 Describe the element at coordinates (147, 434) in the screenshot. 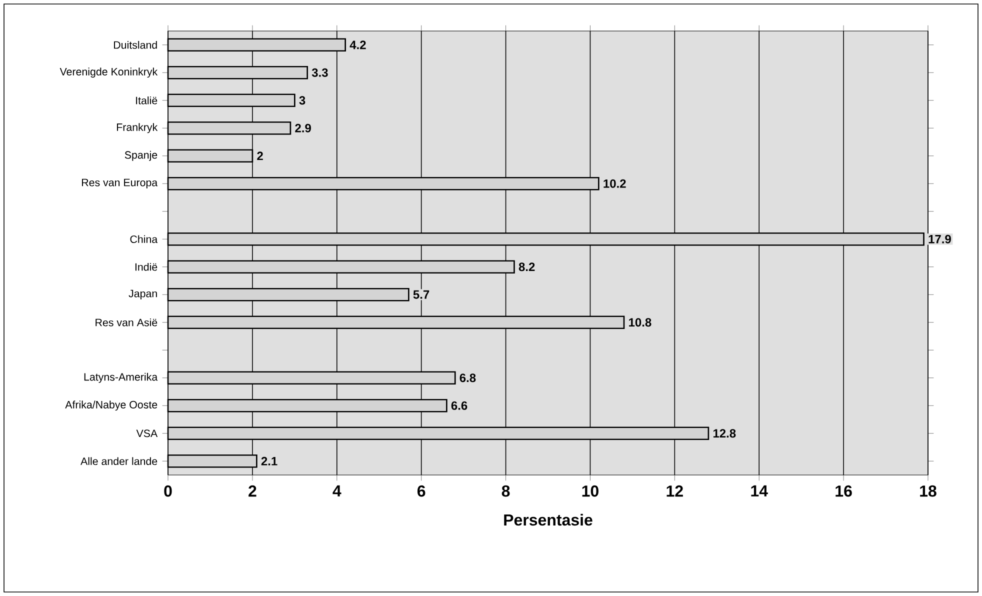

I see `y-tick-label: VSA` at that location.